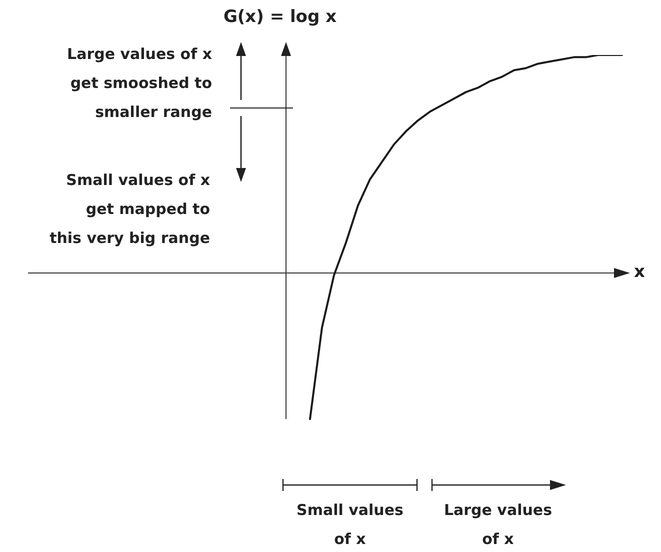 This screenshot has width=661, height=552. I want to click on chart-title: G(x) = log x, so click(280, 17).